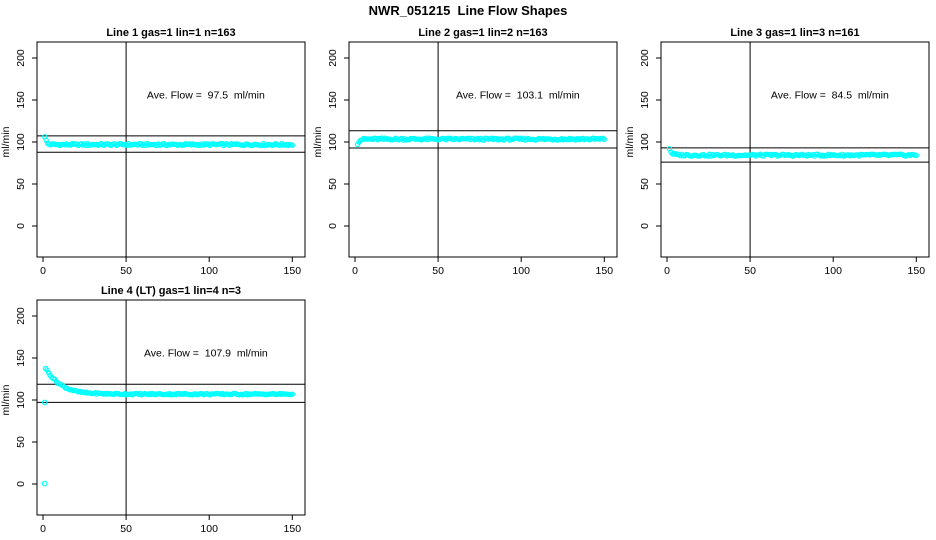 The width and height of the screenshot is (936, 540). I want to click on panel-title: Line 4 (LT) gas=1 lin=4 n=3, so click(171, 291).